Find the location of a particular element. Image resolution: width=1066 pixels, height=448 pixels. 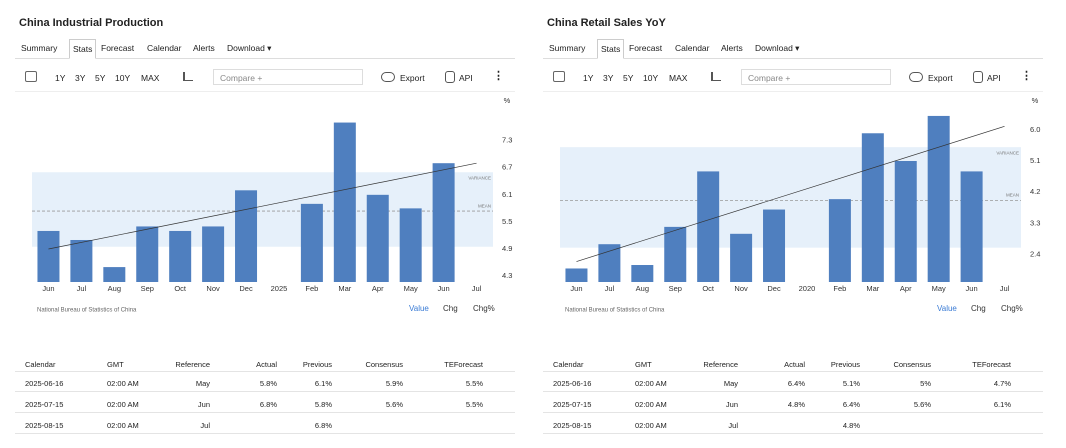

table-cell: May is located at coordinates (202, 383).